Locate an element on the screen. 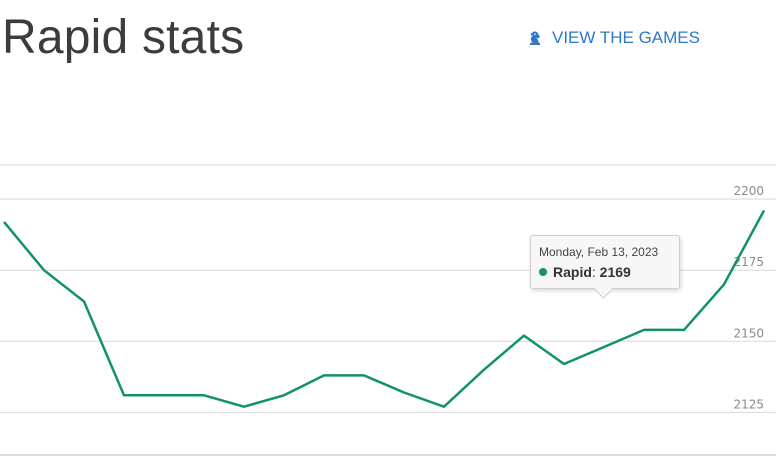 This screenshot has height=463, width=776. page-title: Rapid stats is located at coordinates (123, 37).